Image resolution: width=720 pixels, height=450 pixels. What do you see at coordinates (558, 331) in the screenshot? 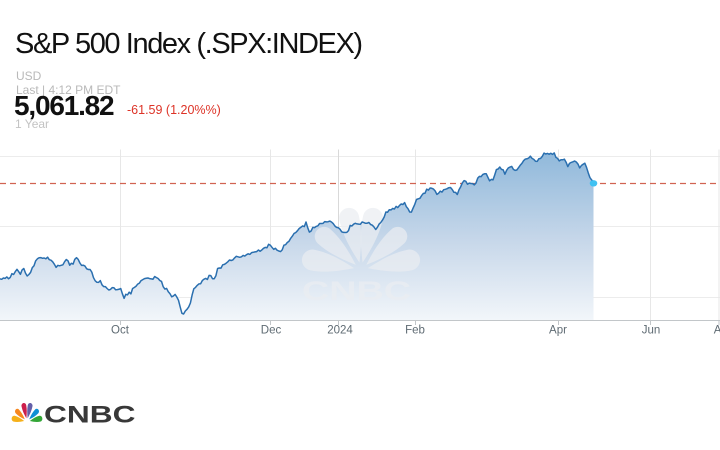
I see `svg-text: Apr` at bounding box center [558, 331].